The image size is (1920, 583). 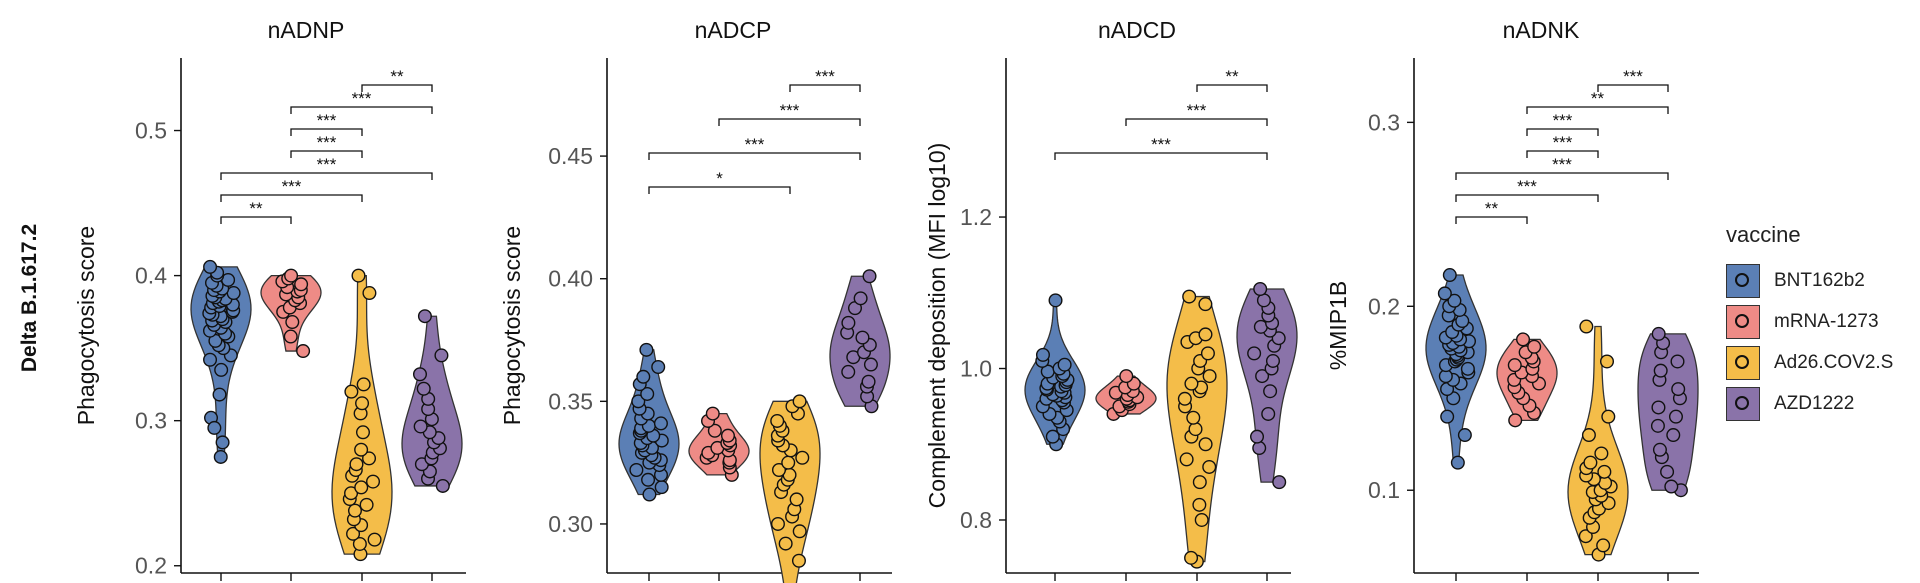 What do you see at coordinates (1137, 30) in the screenshot?
I see `panel-title: nADCD` at bounding box center [1137, 30].